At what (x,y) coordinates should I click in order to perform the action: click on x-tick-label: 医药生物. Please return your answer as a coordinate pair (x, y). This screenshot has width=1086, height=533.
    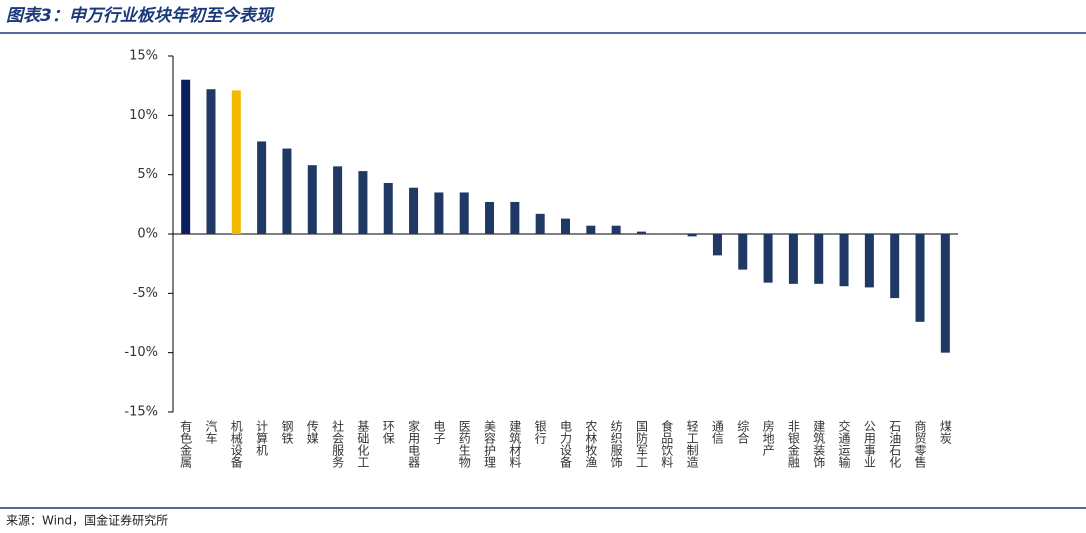
    Looking at the image, I should click on (464, 444).